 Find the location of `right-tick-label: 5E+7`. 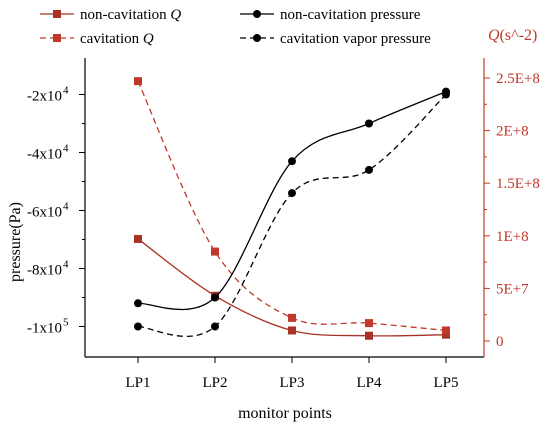

right-tick-label: 5E+7 is located at coordinates (512, 289).